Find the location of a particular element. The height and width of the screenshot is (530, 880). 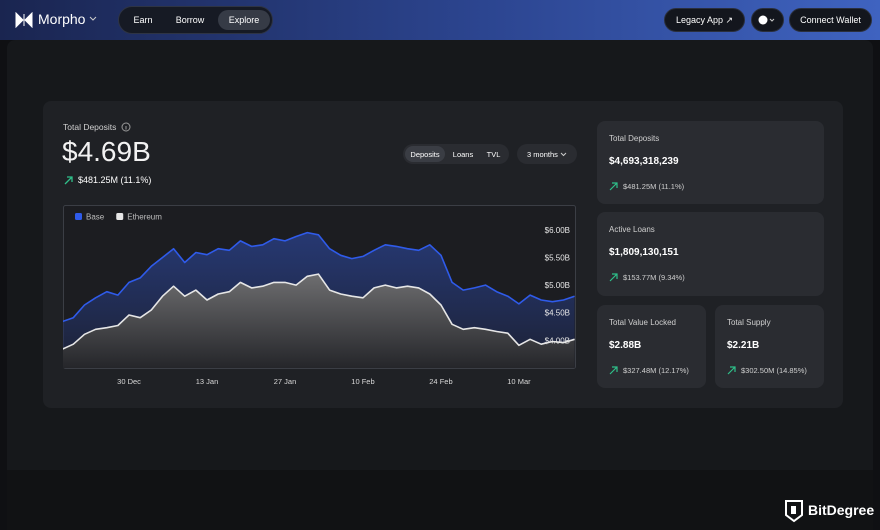

stat-change: $481.25M (11.1%) is located at coordinates (654, 186).